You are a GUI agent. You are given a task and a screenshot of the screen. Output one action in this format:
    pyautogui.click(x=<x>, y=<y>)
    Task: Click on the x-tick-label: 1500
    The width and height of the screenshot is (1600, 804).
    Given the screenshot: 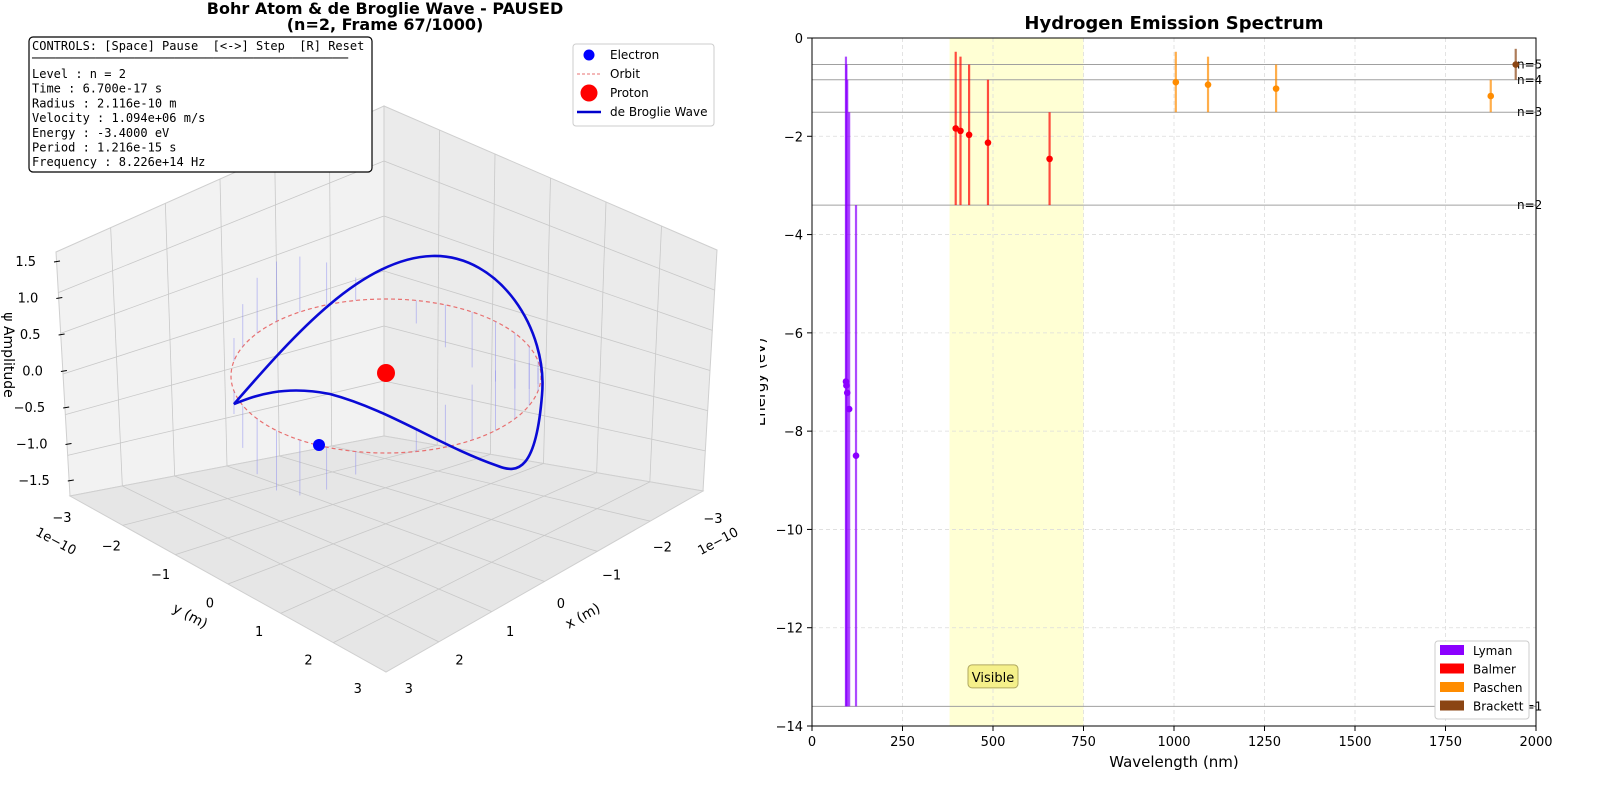 What is the action you would take?
    pyautogui.click(x=1354, y=742)
    